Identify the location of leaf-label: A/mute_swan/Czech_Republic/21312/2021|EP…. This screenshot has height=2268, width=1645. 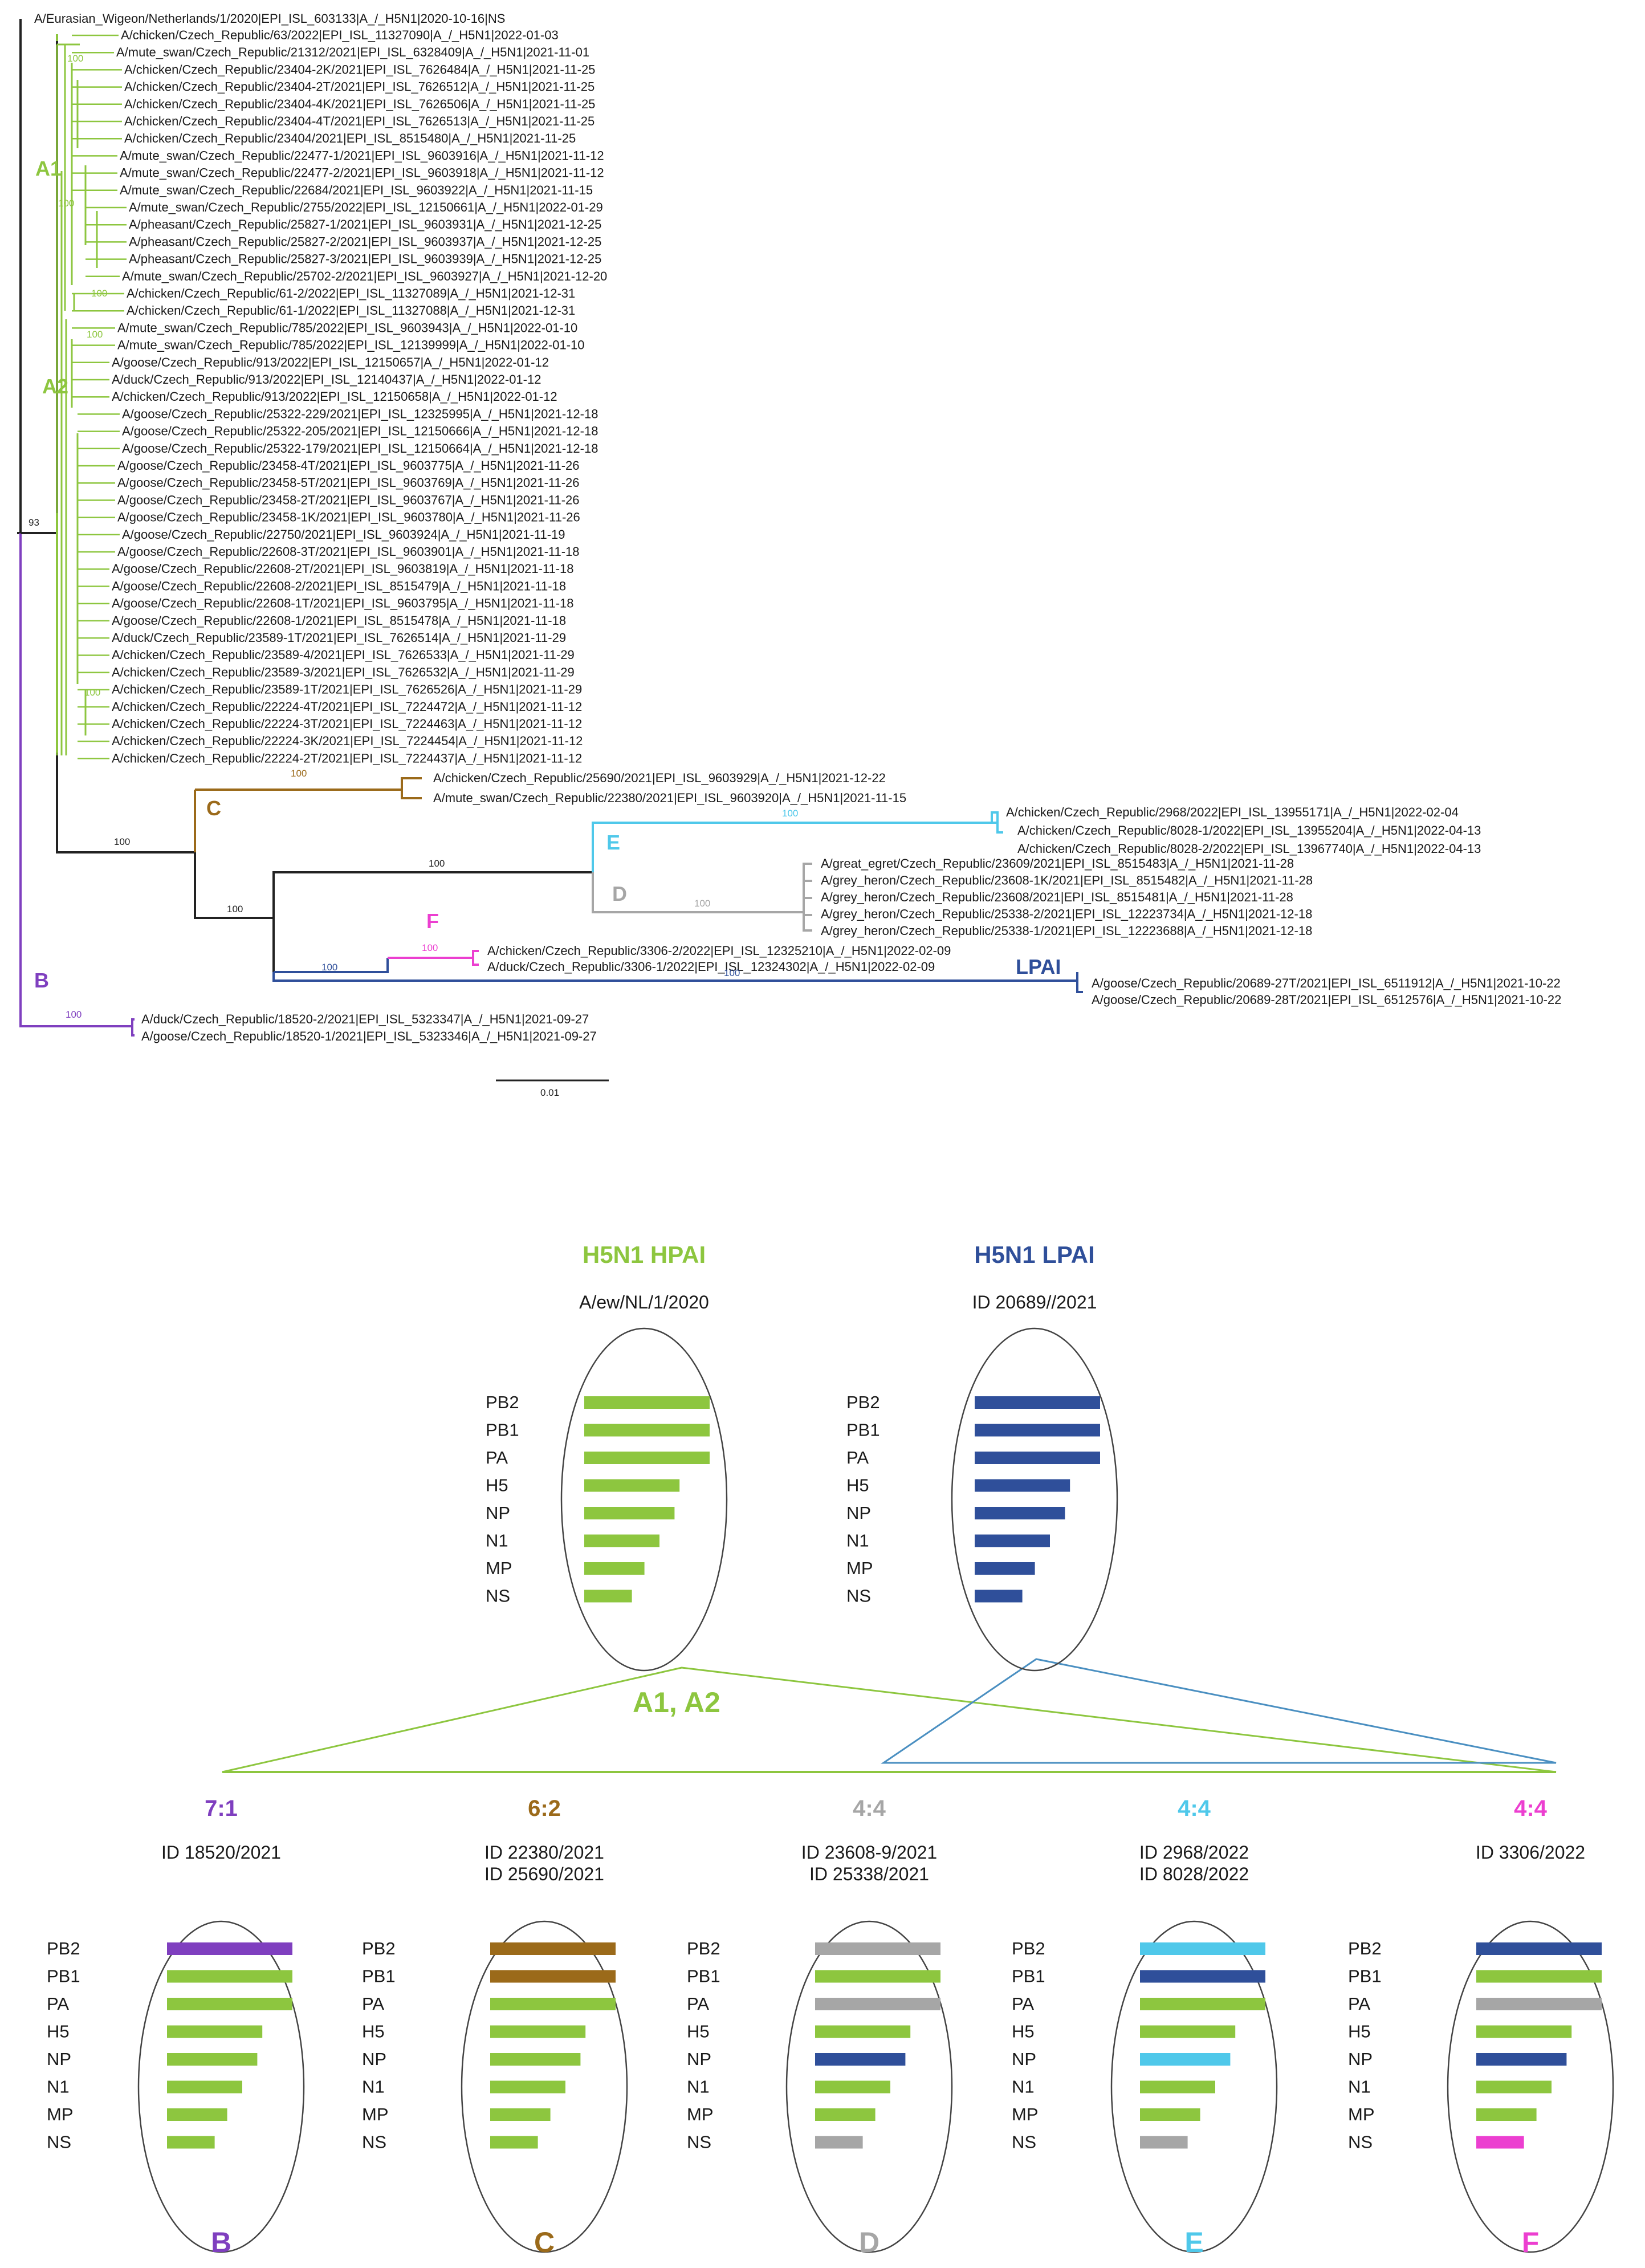
(352, 52).